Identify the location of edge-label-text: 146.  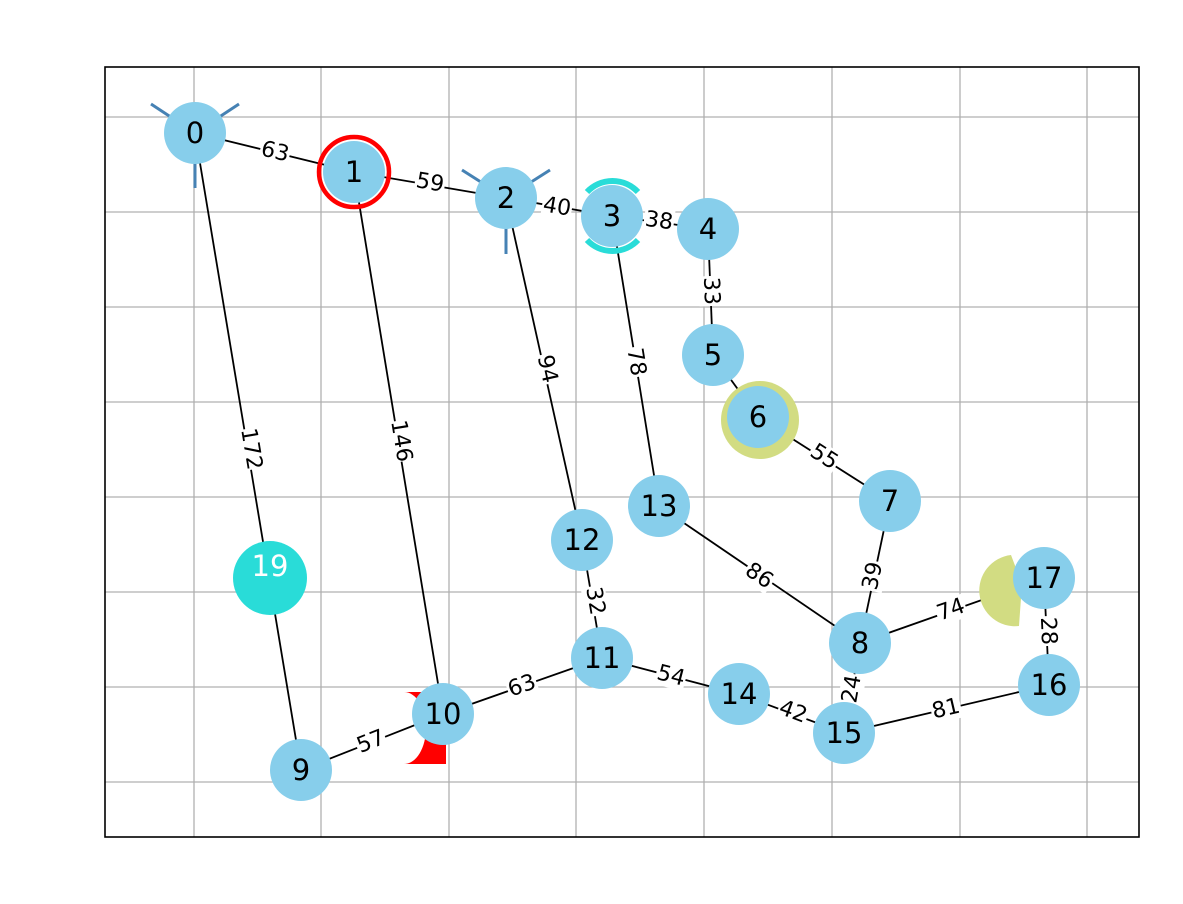
(400, 440).